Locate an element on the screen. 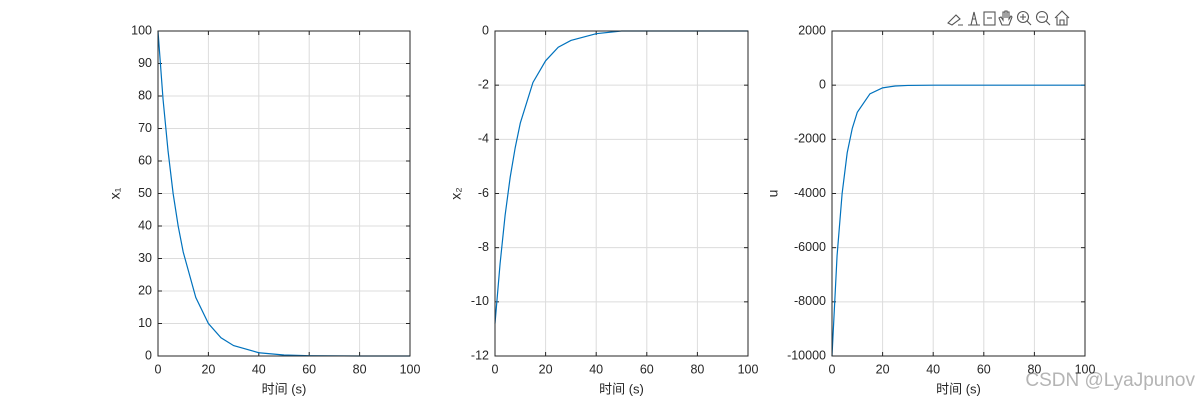 This screenshot has height=400, width=1200. y-tick-label: 50 is located at coordinates (145, 193).